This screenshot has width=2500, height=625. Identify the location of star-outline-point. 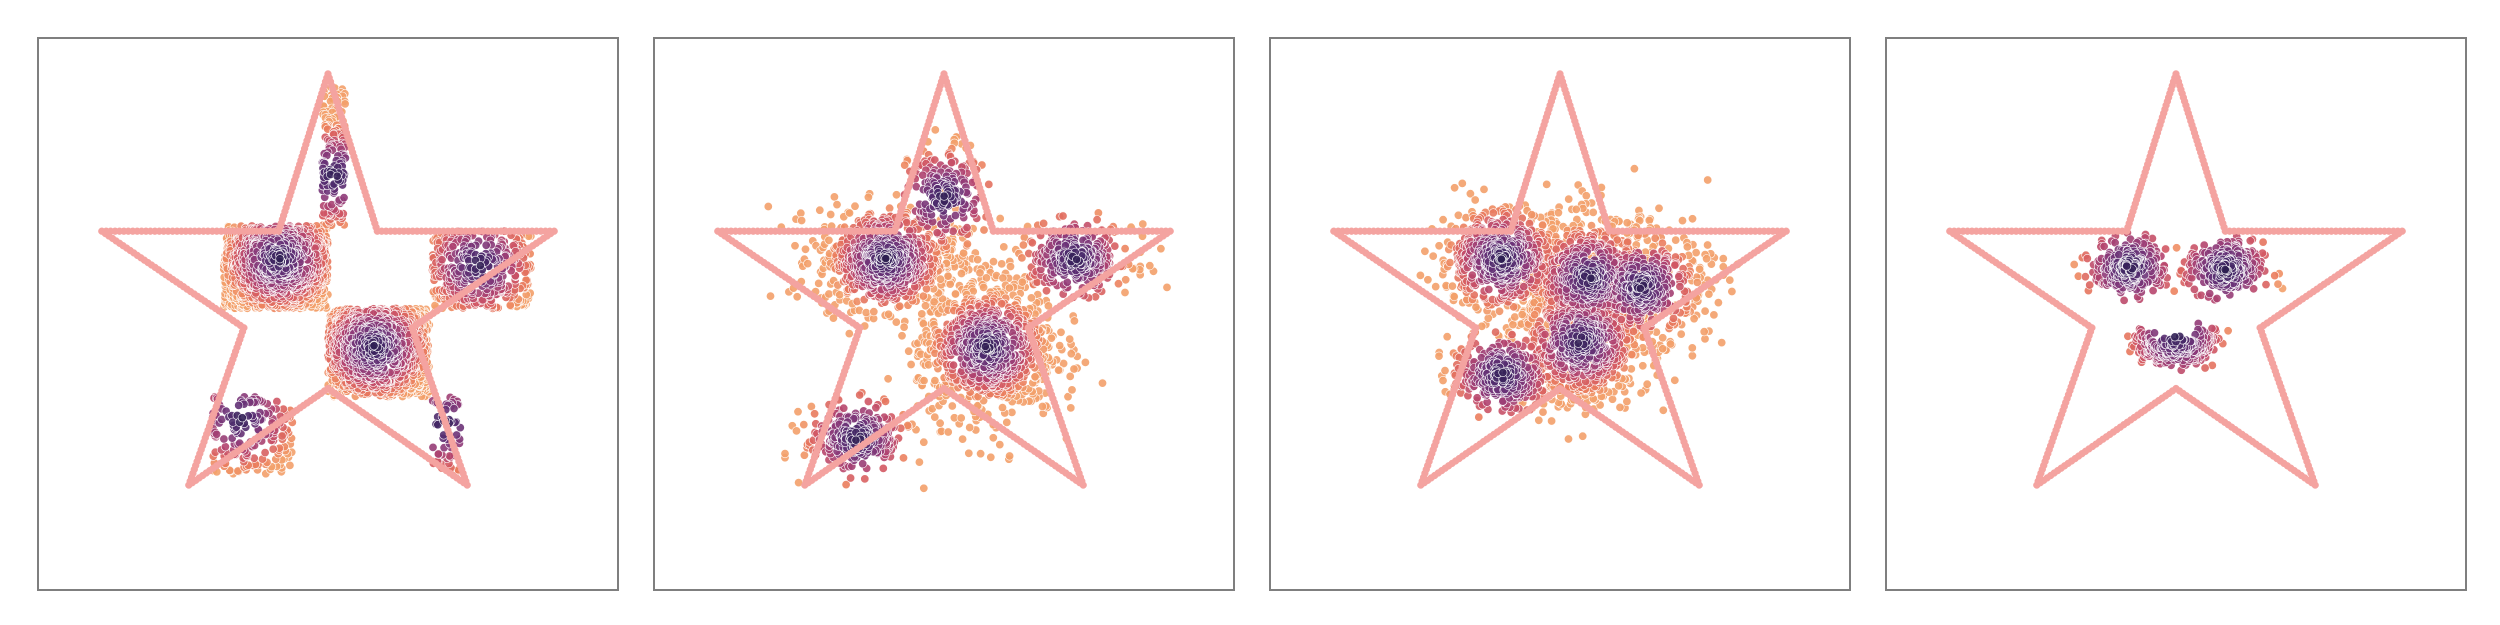
(327, 78).